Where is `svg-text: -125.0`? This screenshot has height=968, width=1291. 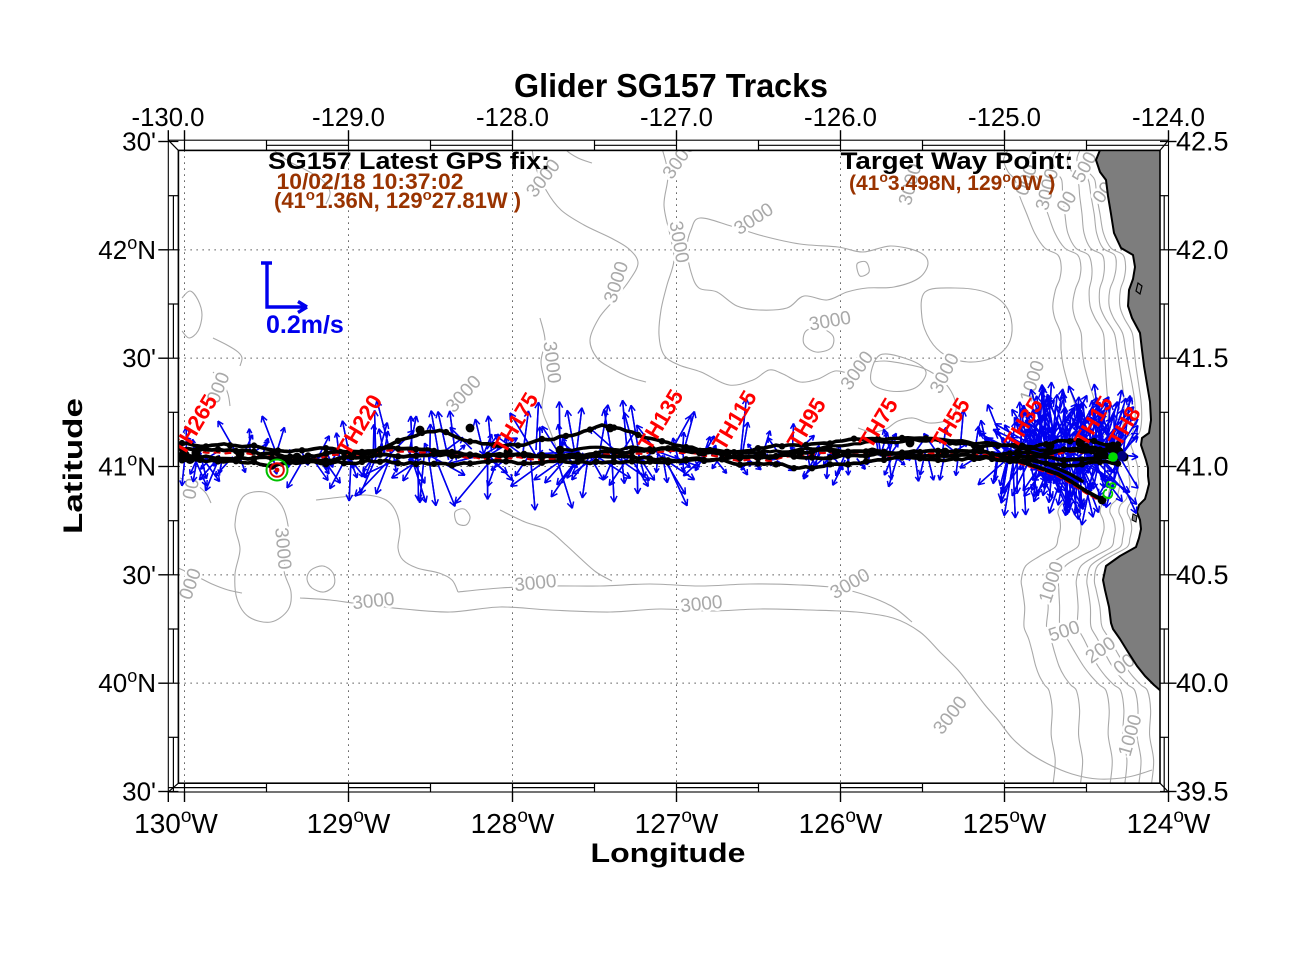 svg-text: -125.0 is located at coordinates (1004, 117).